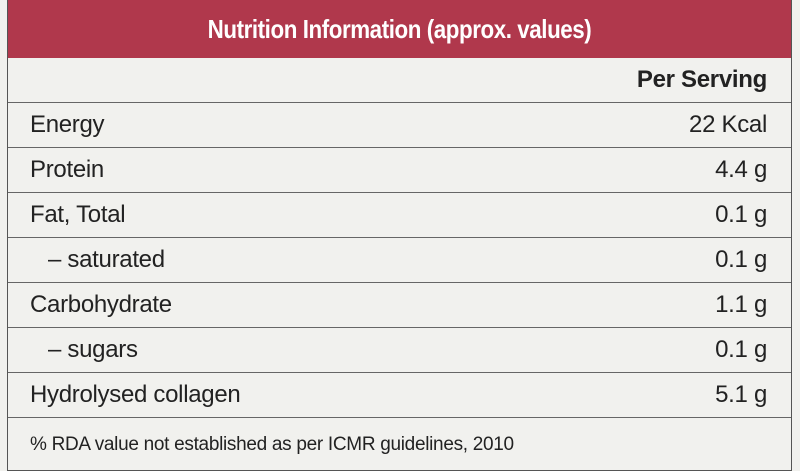 This screenshot has width=800, height=471. What do you see at coordinates (741, 394) in the screenshot?
I see `nutrient-value: 5.1 g` at bounding box center [741, 394].